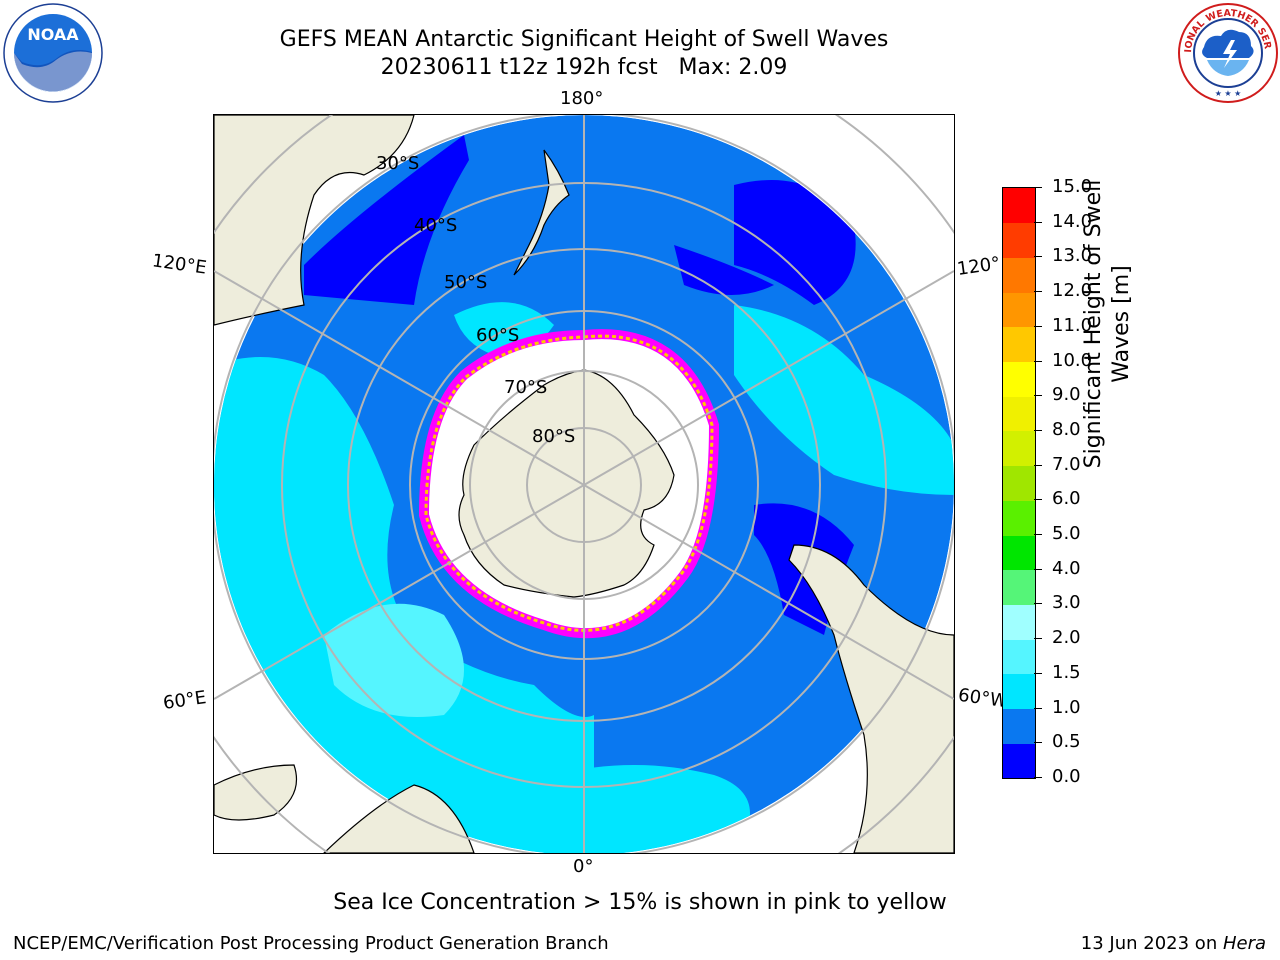 The height and width of the screenshot is (960, 1280). I want to click on colorbar-tick-label: 12.0, so click(1072, 291).